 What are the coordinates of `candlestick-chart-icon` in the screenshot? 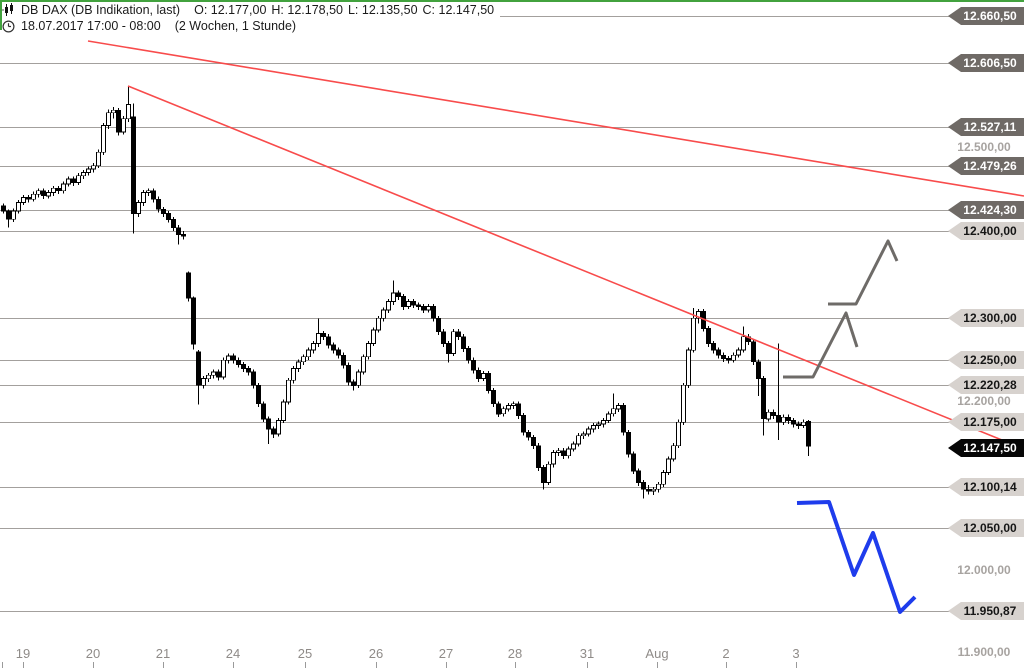 It's located at (8, 10).